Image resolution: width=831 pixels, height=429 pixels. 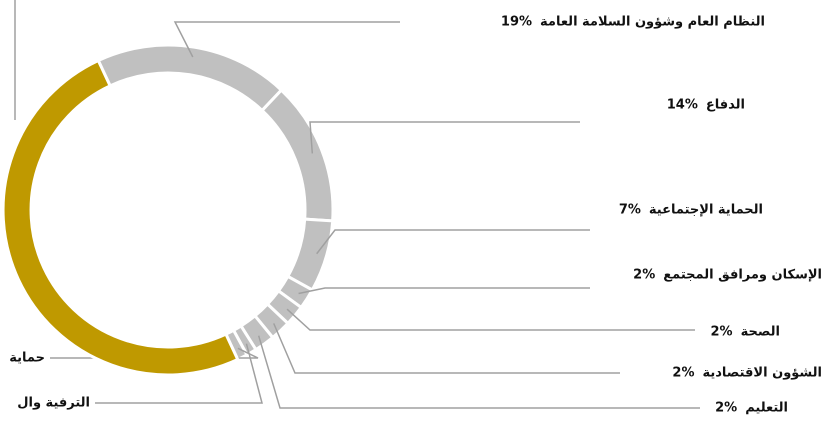 I want to click on slice-label: الدفاع, so click(x=725, y=105).